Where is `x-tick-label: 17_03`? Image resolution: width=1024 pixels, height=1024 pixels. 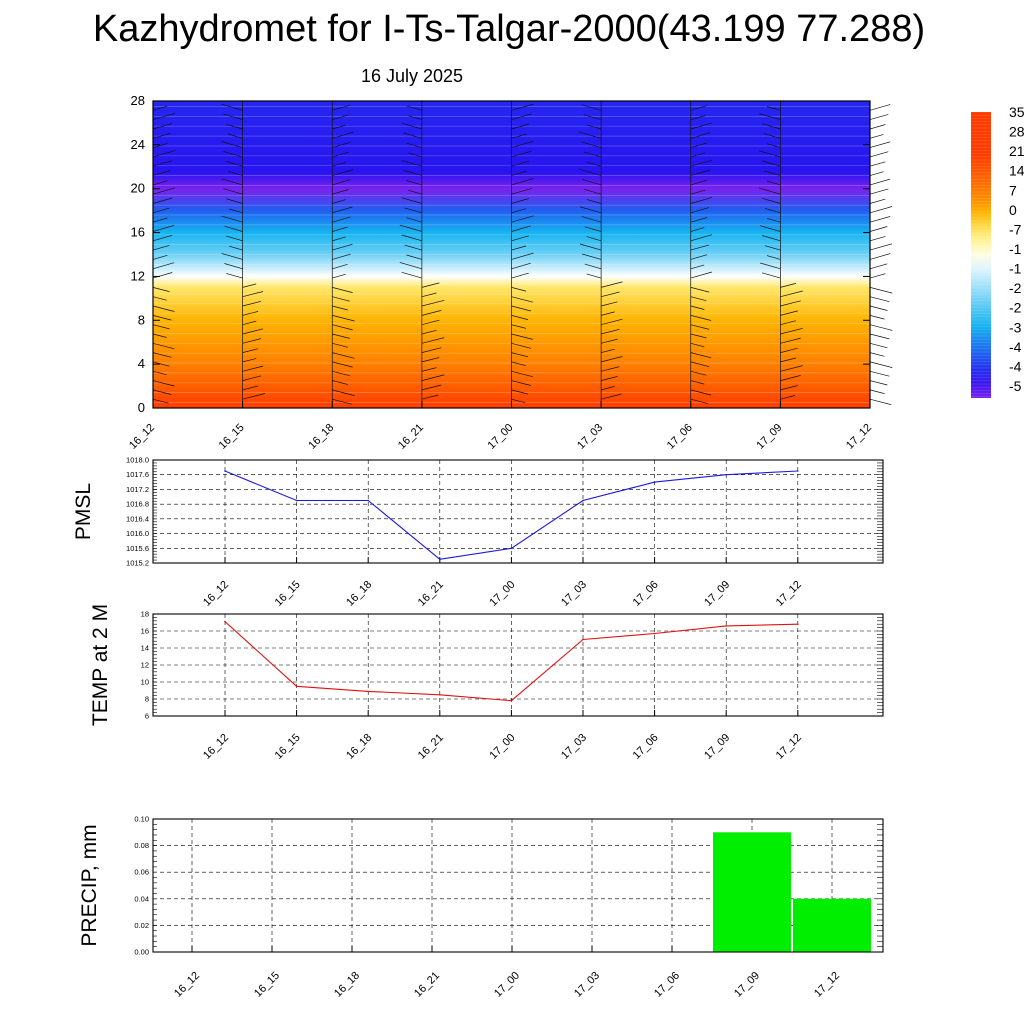 x-tick-label: 17_03 is located at coordinates (587, 985).